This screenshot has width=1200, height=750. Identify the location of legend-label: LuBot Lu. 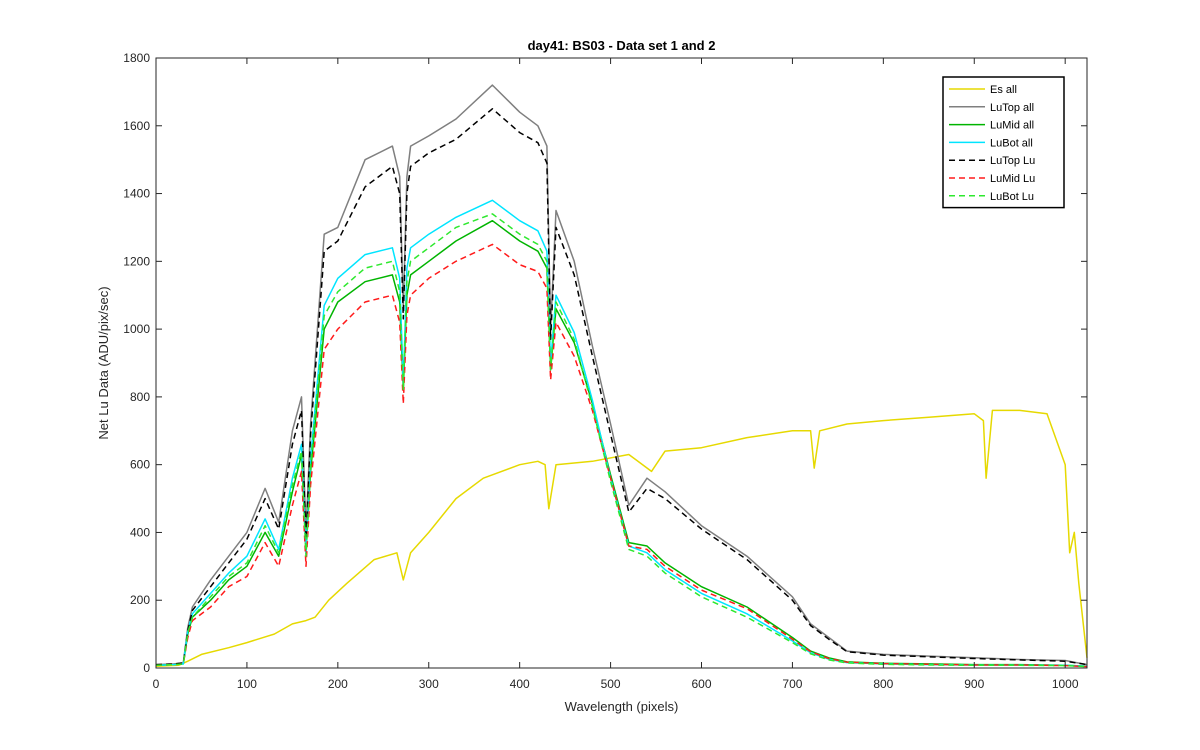
(1012, 197).